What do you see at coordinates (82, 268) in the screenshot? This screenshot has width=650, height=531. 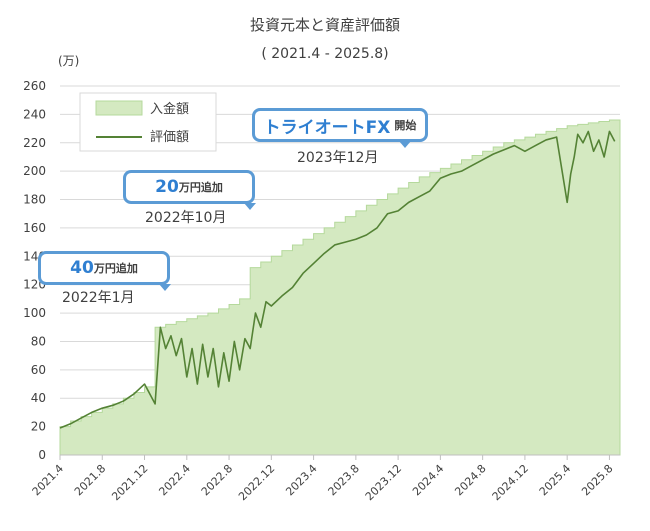 I see `callout-40man-amount: 40` at bounding box center [82, 268].